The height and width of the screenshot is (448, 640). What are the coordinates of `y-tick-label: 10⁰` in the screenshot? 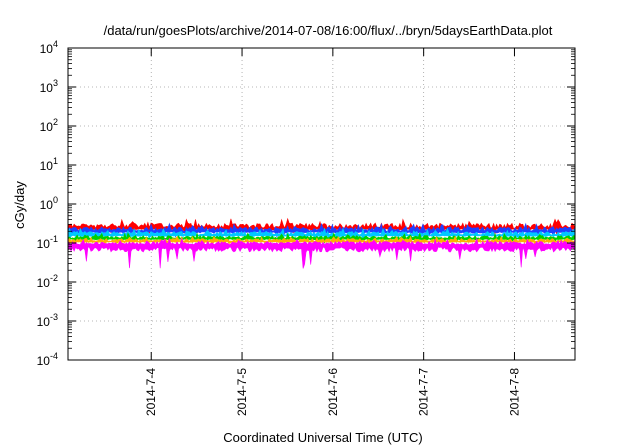 It's located at (49, 203).